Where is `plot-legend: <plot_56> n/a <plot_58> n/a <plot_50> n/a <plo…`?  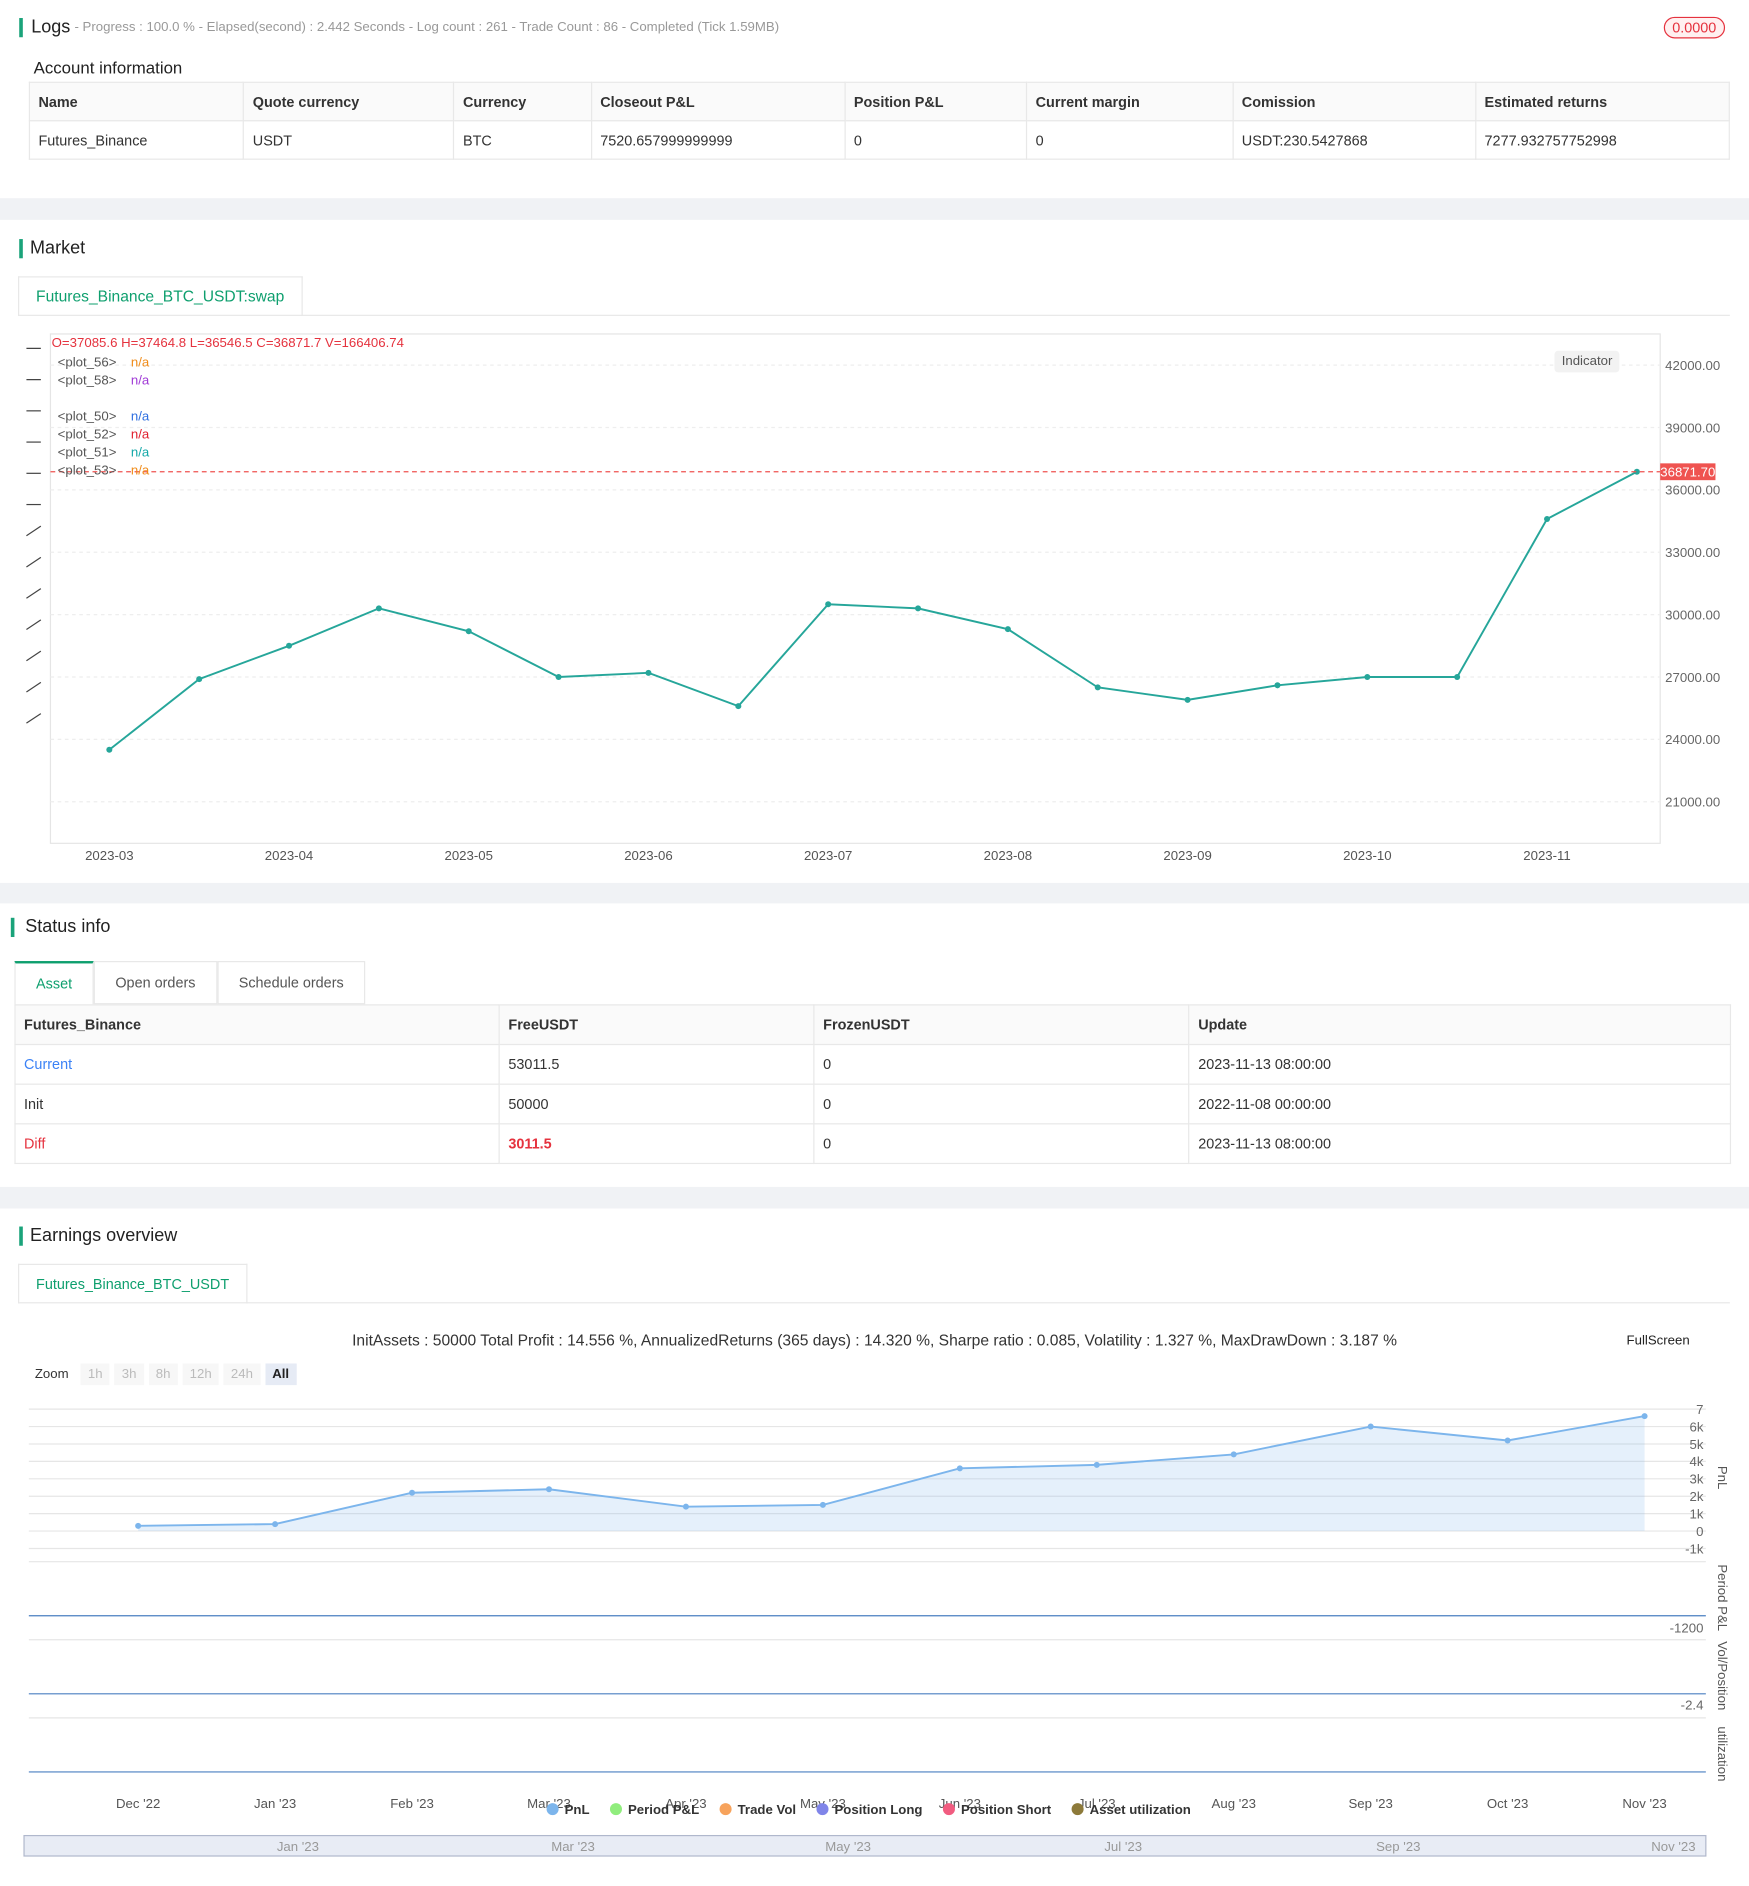
plot-legend: <plot_56> n/a <plot_58> n/a <plot_50> n/a <plo… is located at coordinates (104, 417).